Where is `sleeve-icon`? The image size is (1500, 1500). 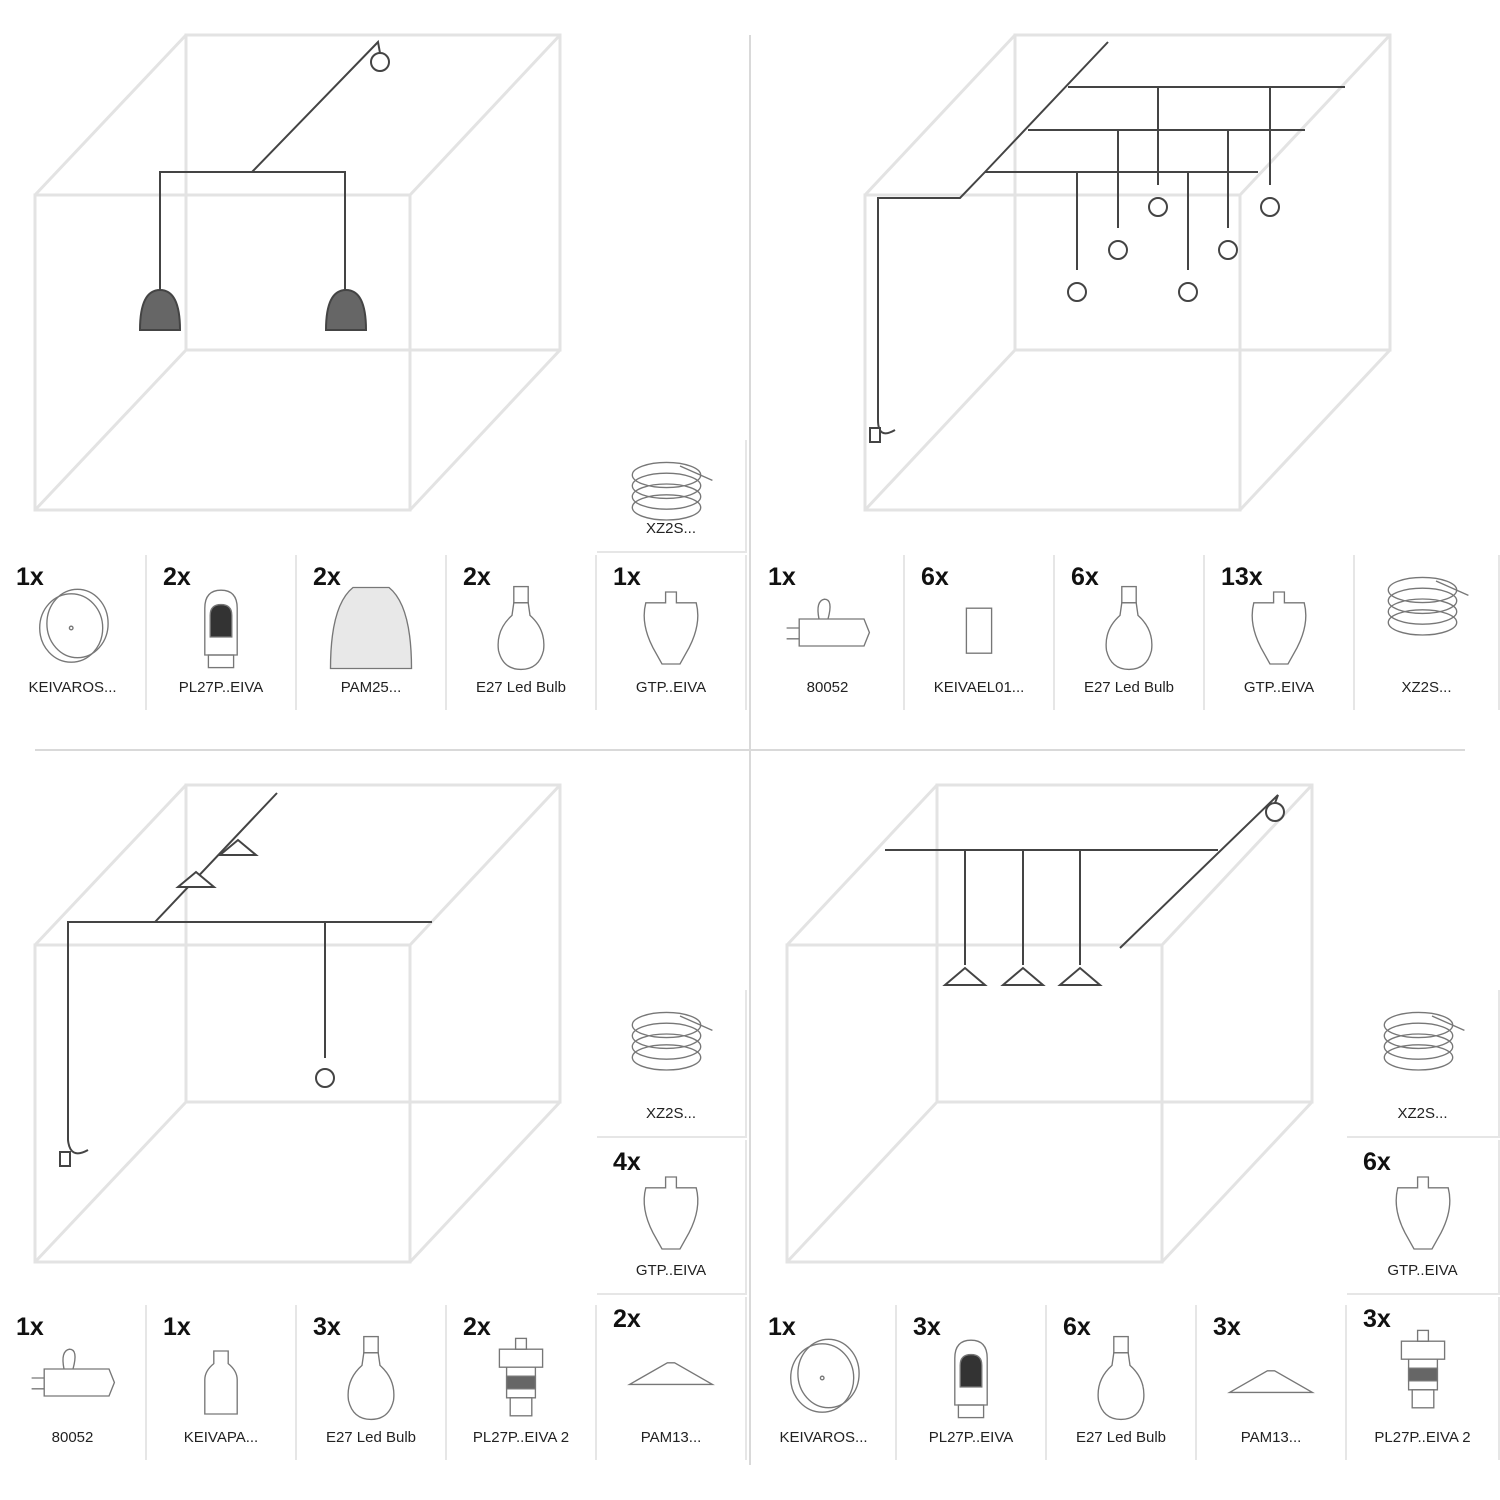 sleeve-icon is located at coordinates (979, 630).